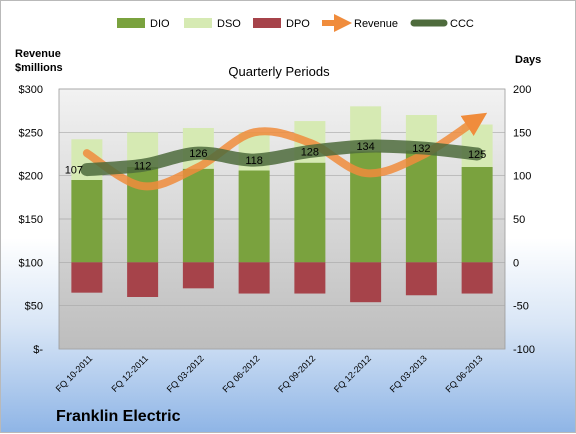  What do you see at coordinates (464, 373) in the screenshot?
I see `category-label: FQ 06-2013` at bounding box center [464, 373].